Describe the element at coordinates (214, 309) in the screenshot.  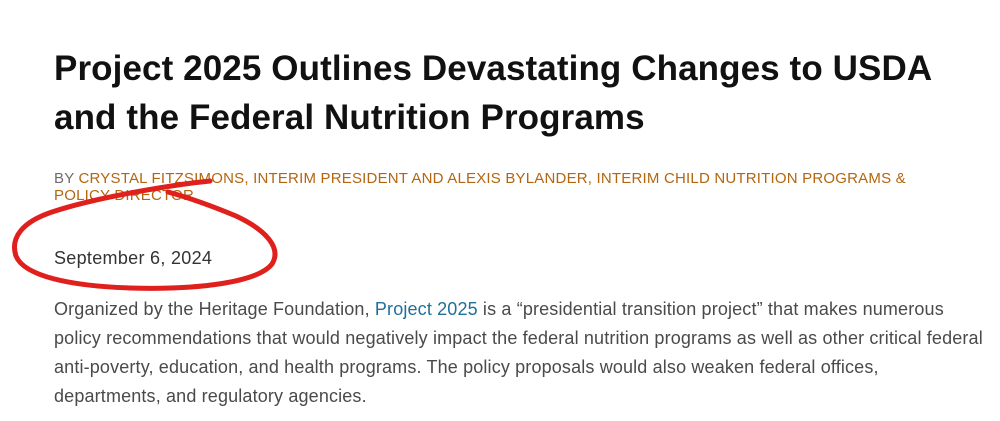
I see `intro-text-before-link: Organized by the Heritage Foundation,` at that location.